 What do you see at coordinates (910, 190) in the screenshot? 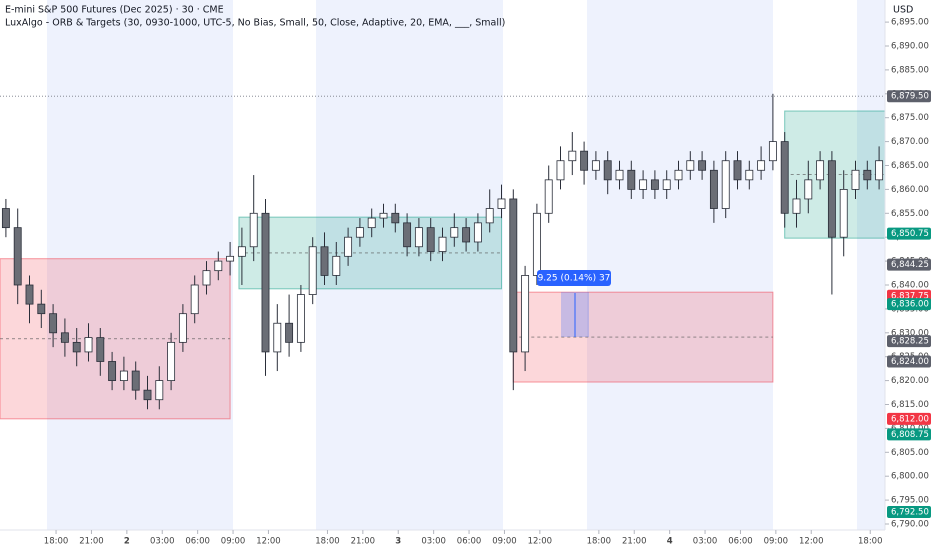
I see `y-tick-label: 6,860.00` at bounding box center [910, 190].